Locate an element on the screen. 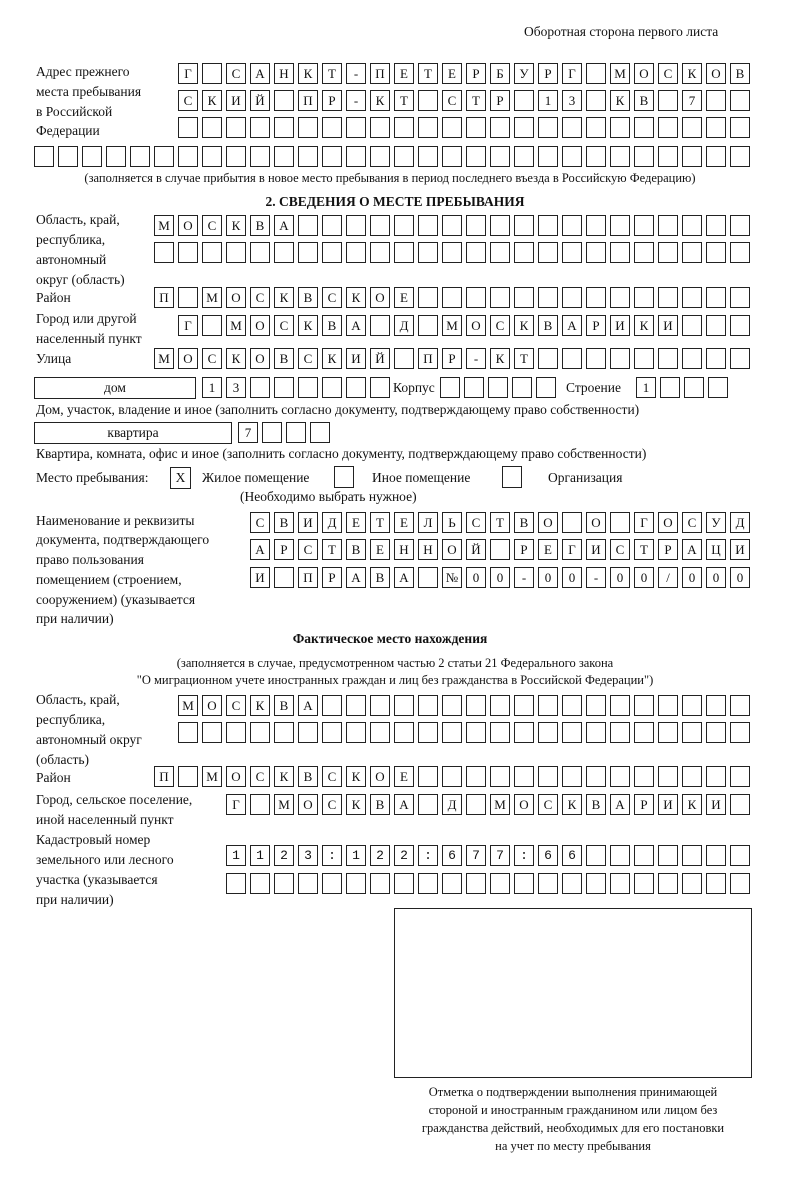  letter-cell: У is located at coordinates (524, 73).